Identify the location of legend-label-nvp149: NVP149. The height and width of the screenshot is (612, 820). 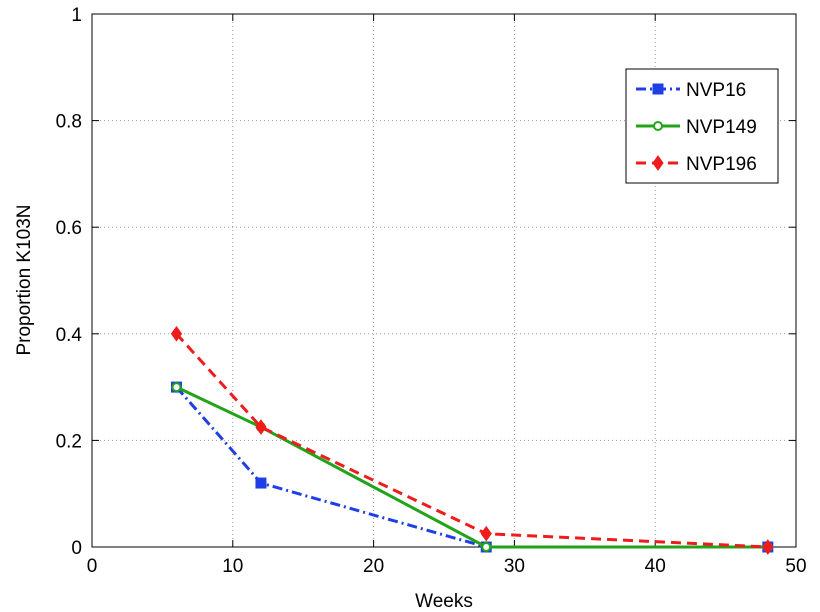
(721, 127).